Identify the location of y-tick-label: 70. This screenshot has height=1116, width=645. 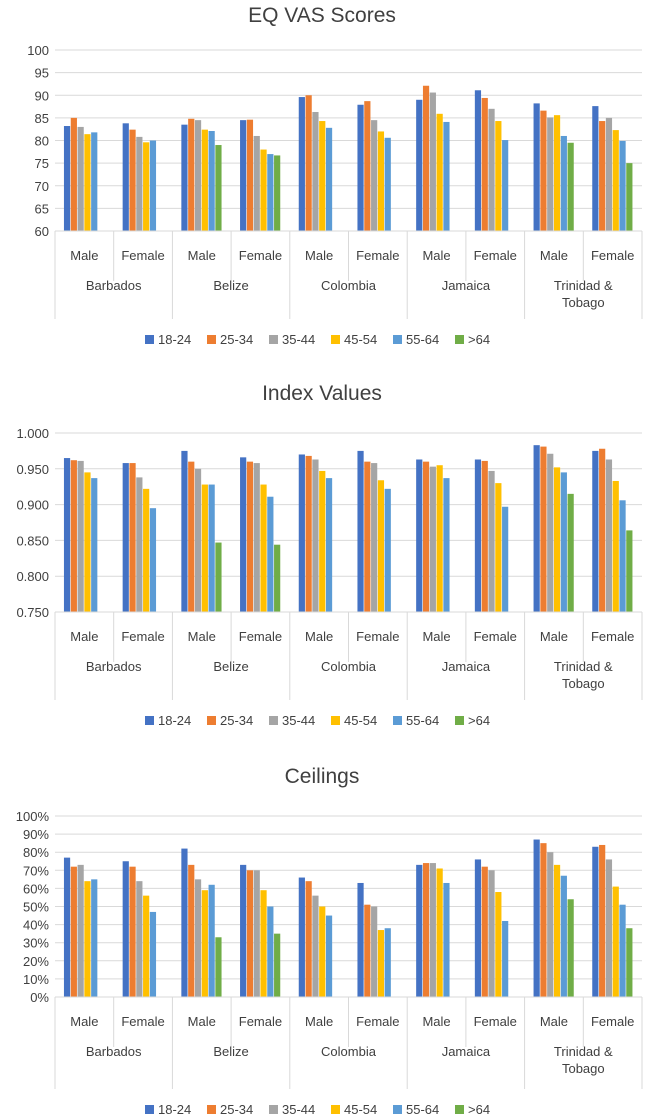
(42, 186).